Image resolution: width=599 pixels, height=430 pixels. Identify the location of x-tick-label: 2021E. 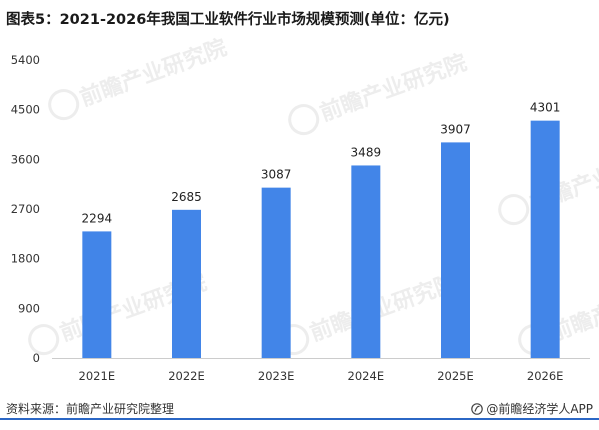
(97, 376).